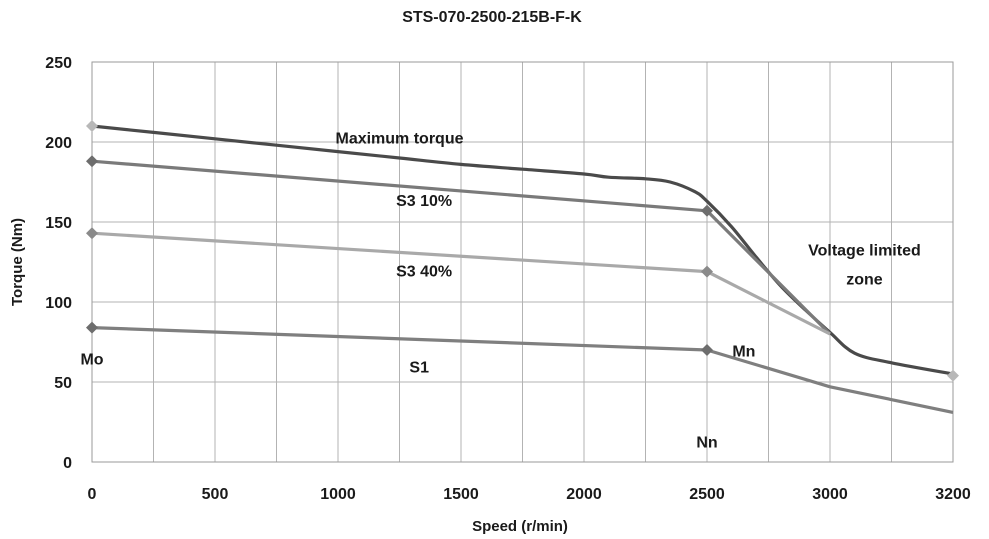  What do you see at coordinates (419, 367) in the screenshot?
I see `chart-annotation: S1` at bounding box center [419, 367].